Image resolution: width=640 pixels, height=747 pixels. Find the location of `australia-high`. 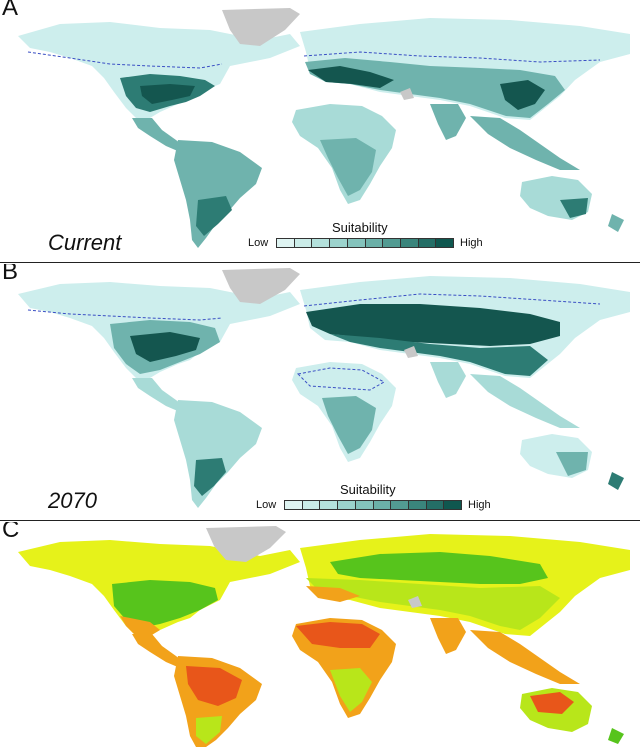

australia-high is located at coordinates (574, 208).